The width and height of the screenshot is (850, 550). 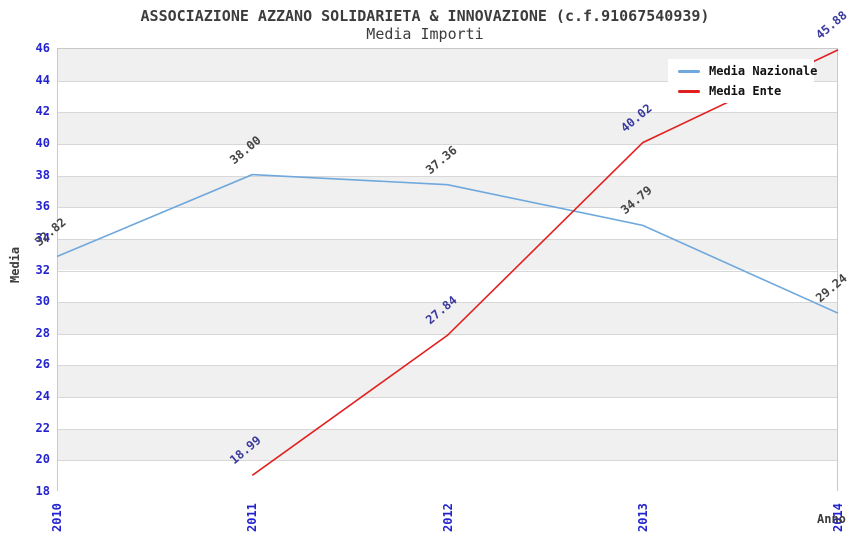 I want to click on y-tick-label: 22, so click(x=42, y=427).